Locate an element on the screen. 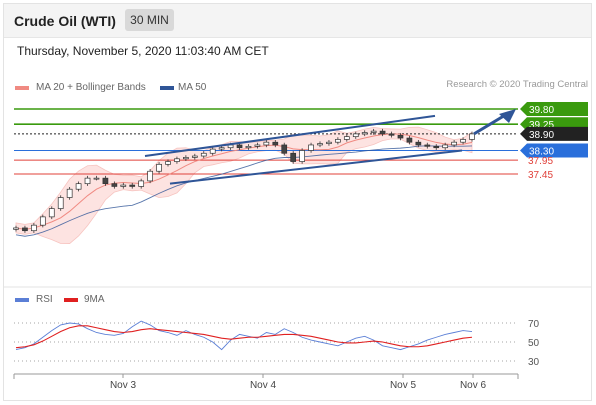 The width and height of the screenshot is (596, 405). ma20-legend-label: MA 20 + Bollinger Bands is located at coordinates (91, 87).